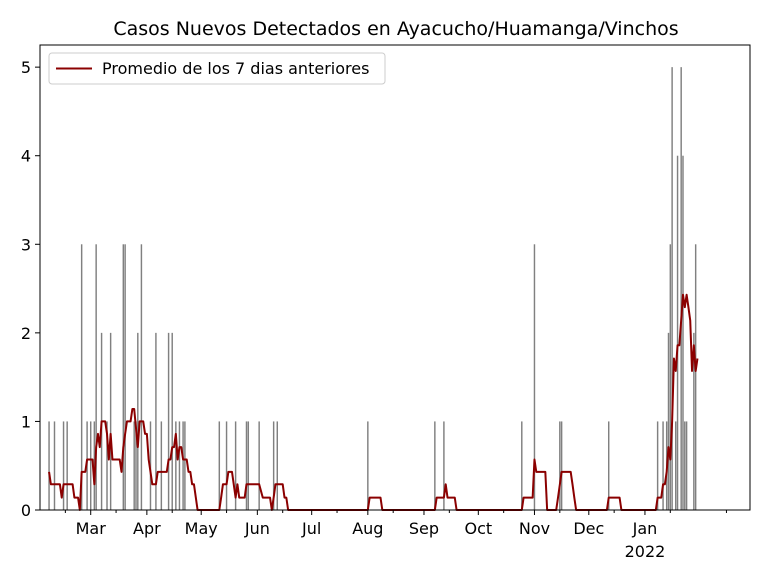 The height and width of the screenshot is (580, 768). I want to click on x-tick-label: Jul, so click(311, 528).